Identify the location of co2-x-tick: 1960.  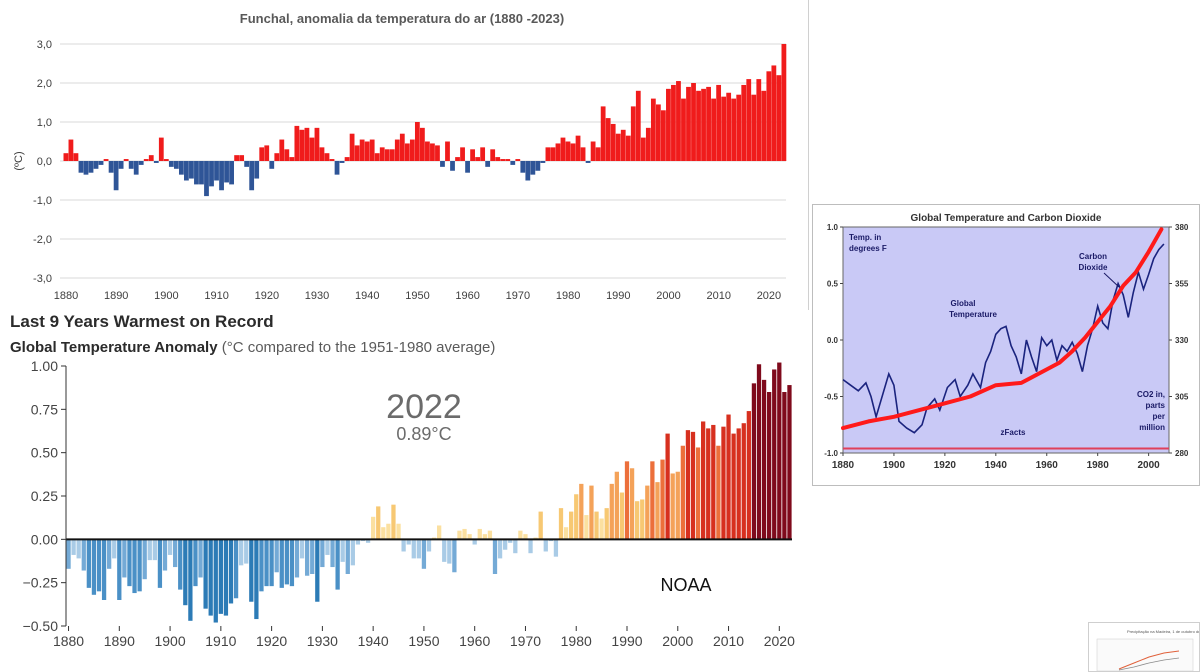
(1047, 465).